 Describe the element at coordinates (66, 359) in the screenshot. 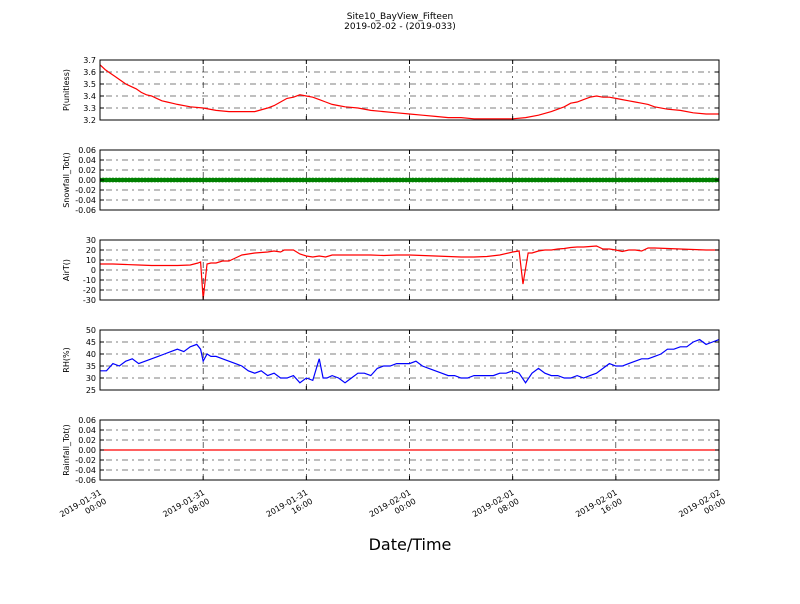

I see `y-axis-label: RH(%)` at that location.